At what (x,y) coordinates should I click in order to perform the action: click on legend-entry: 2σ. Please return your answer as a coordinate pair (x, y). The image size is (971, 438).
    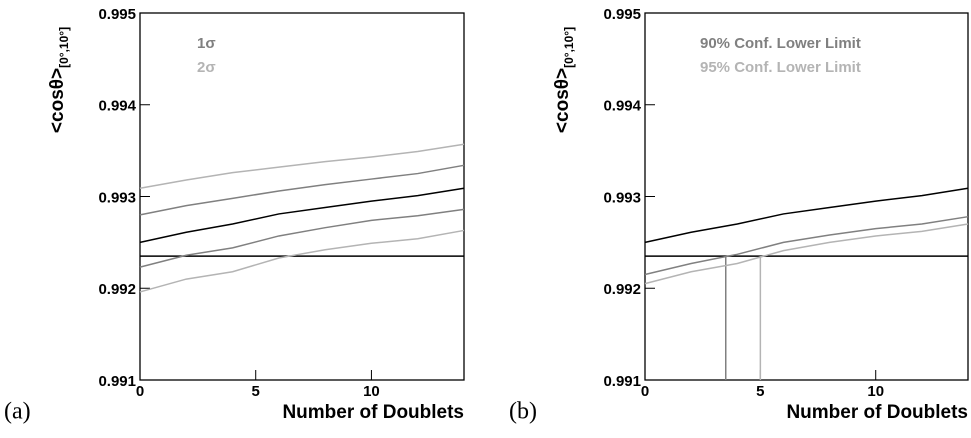
    Looking at the image, I should click on (206, 67).